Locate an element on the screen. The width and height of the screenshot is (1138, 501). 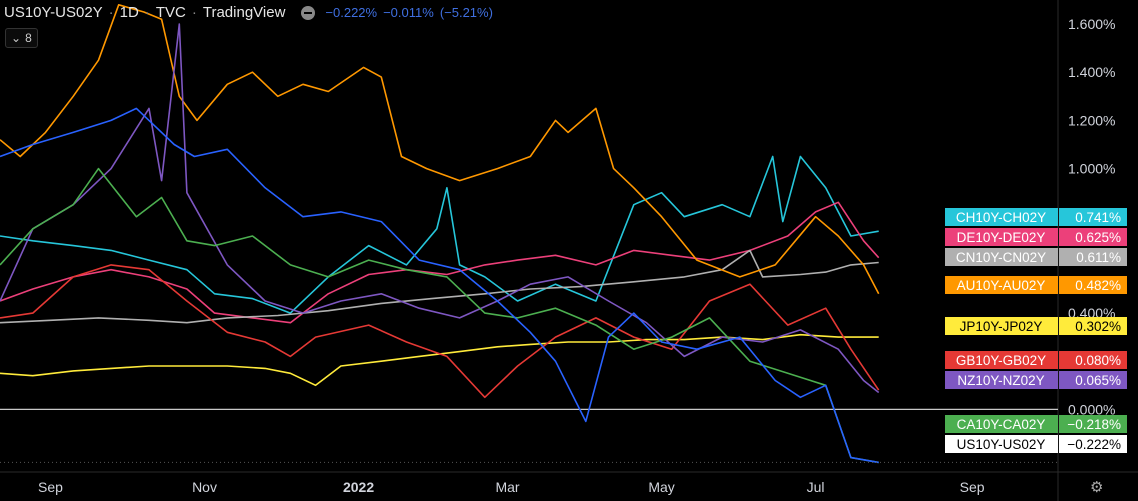
series-name-label: CA10Y-CA02Y is located at coordinates (1001, 424).